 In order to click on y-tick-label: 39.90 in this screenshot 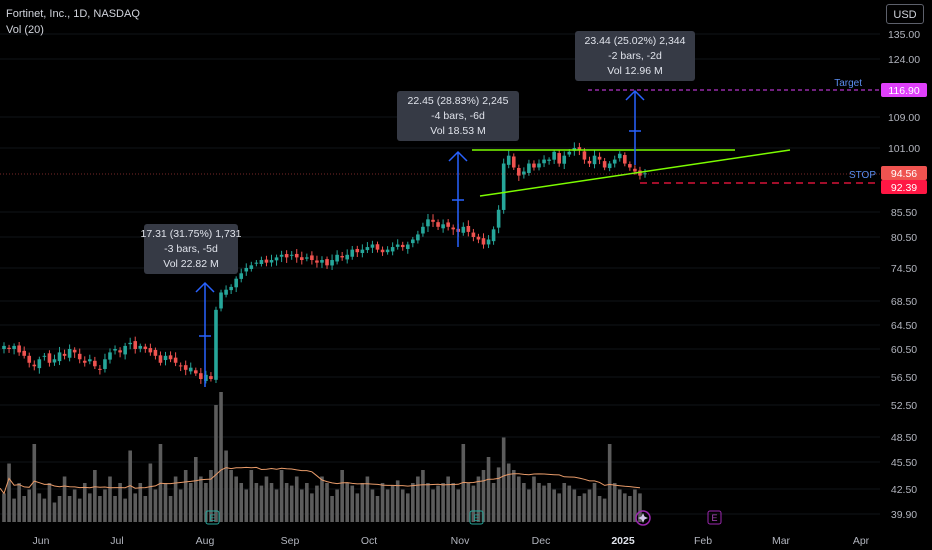, I will do `click(904, 515)`.